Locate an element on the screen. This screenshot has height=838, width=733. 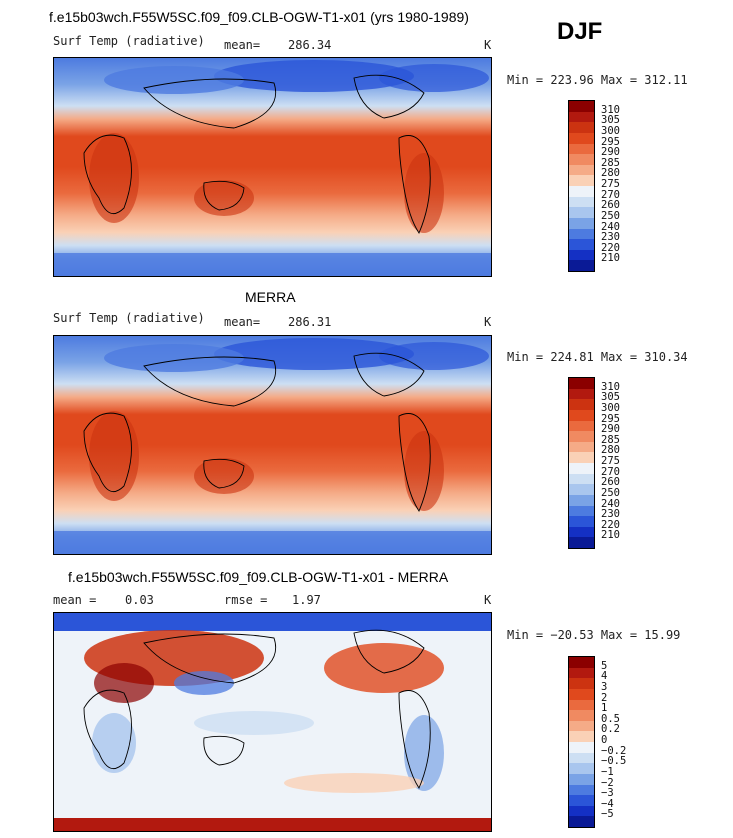
colorbar-tick-label: 1 is located at coordinates (604, 708).